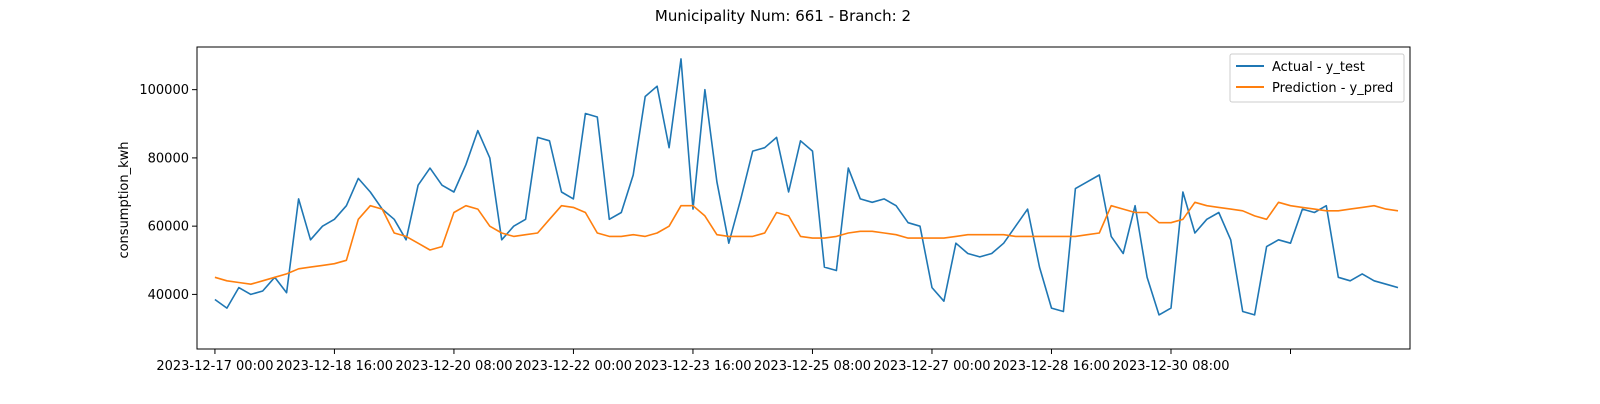  What do you see at coordinates (168, 158) in the screenshot?
I see `y-tick-label: 80000` at bounding box center [168, 158].